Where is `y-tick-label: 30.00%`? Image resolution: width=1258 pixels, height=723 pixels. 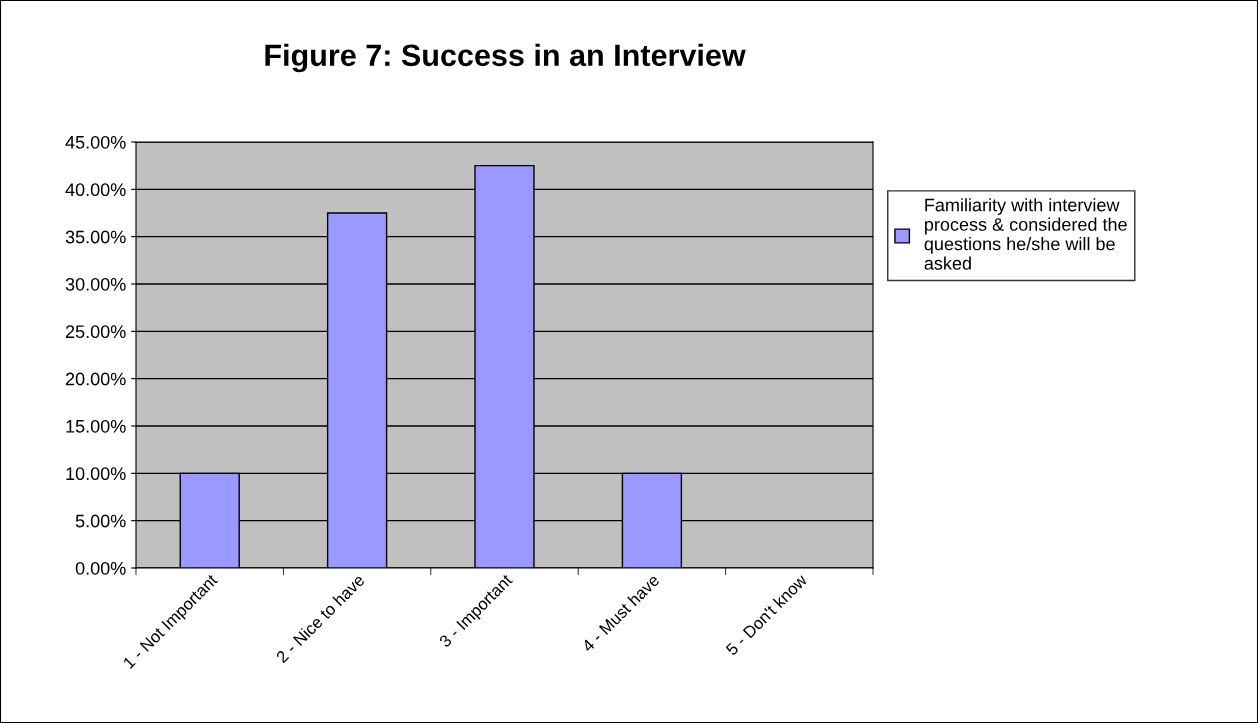
y-tick-label: 30.00% is located at coordinates (95, 284).